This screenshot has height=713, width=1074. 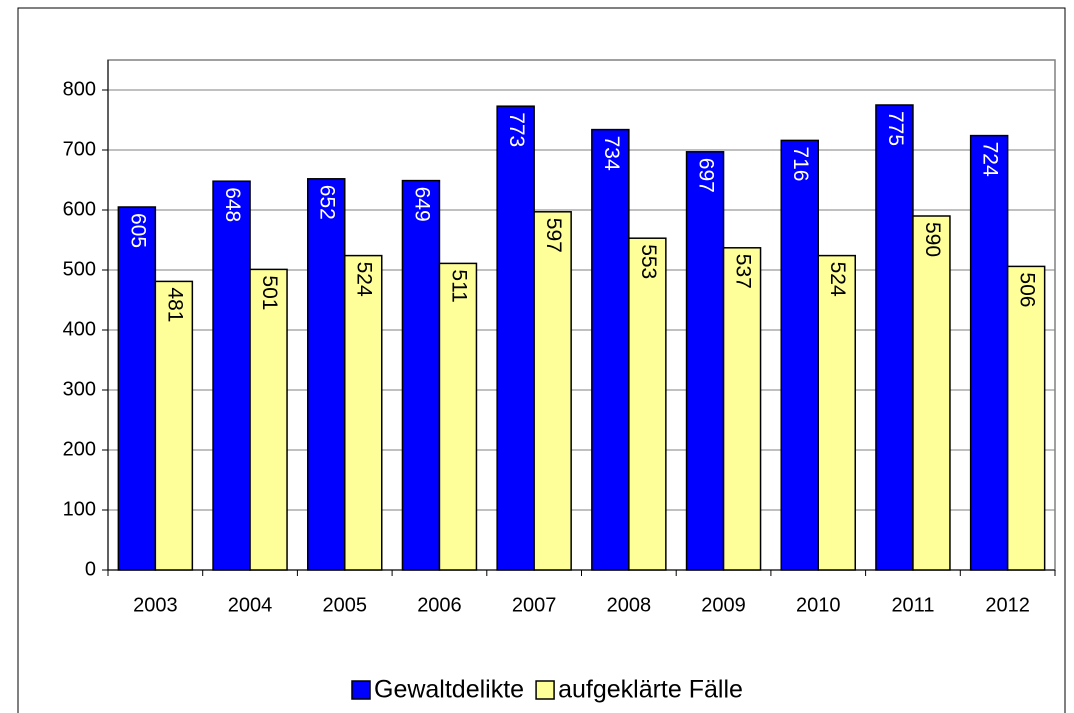 I want to click on data-label: 773, so click(x=516, y=129).